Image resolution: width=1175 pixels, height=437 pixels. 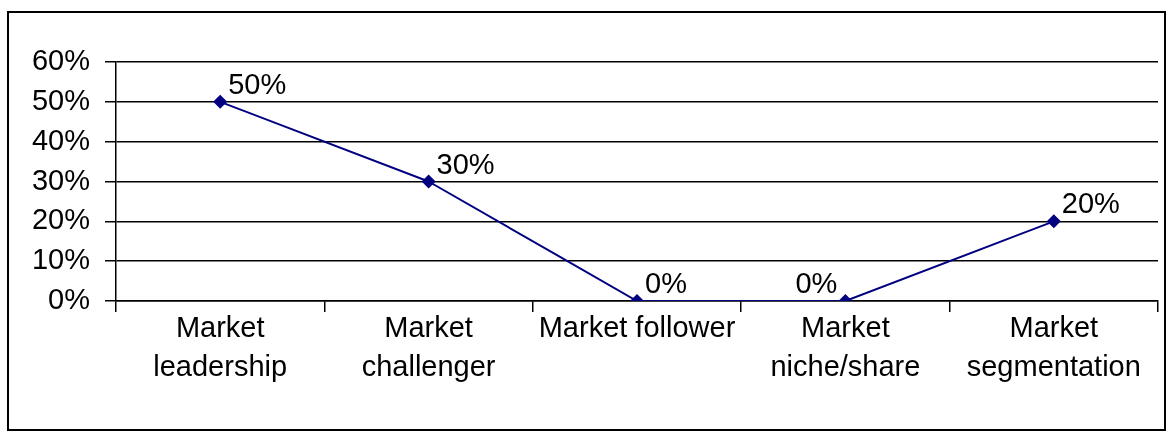 I want to click on y-tick-label: 0%, so click(x=69, y=299).